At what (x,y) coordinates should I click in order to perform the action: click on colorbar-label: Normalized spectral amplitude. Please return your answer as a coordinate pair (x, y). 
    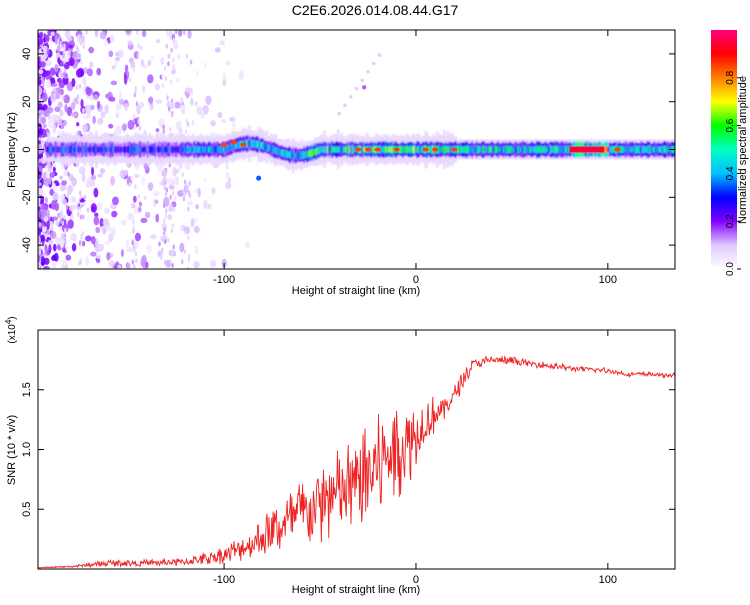
    Looking at the image, I should click on (743, 150).